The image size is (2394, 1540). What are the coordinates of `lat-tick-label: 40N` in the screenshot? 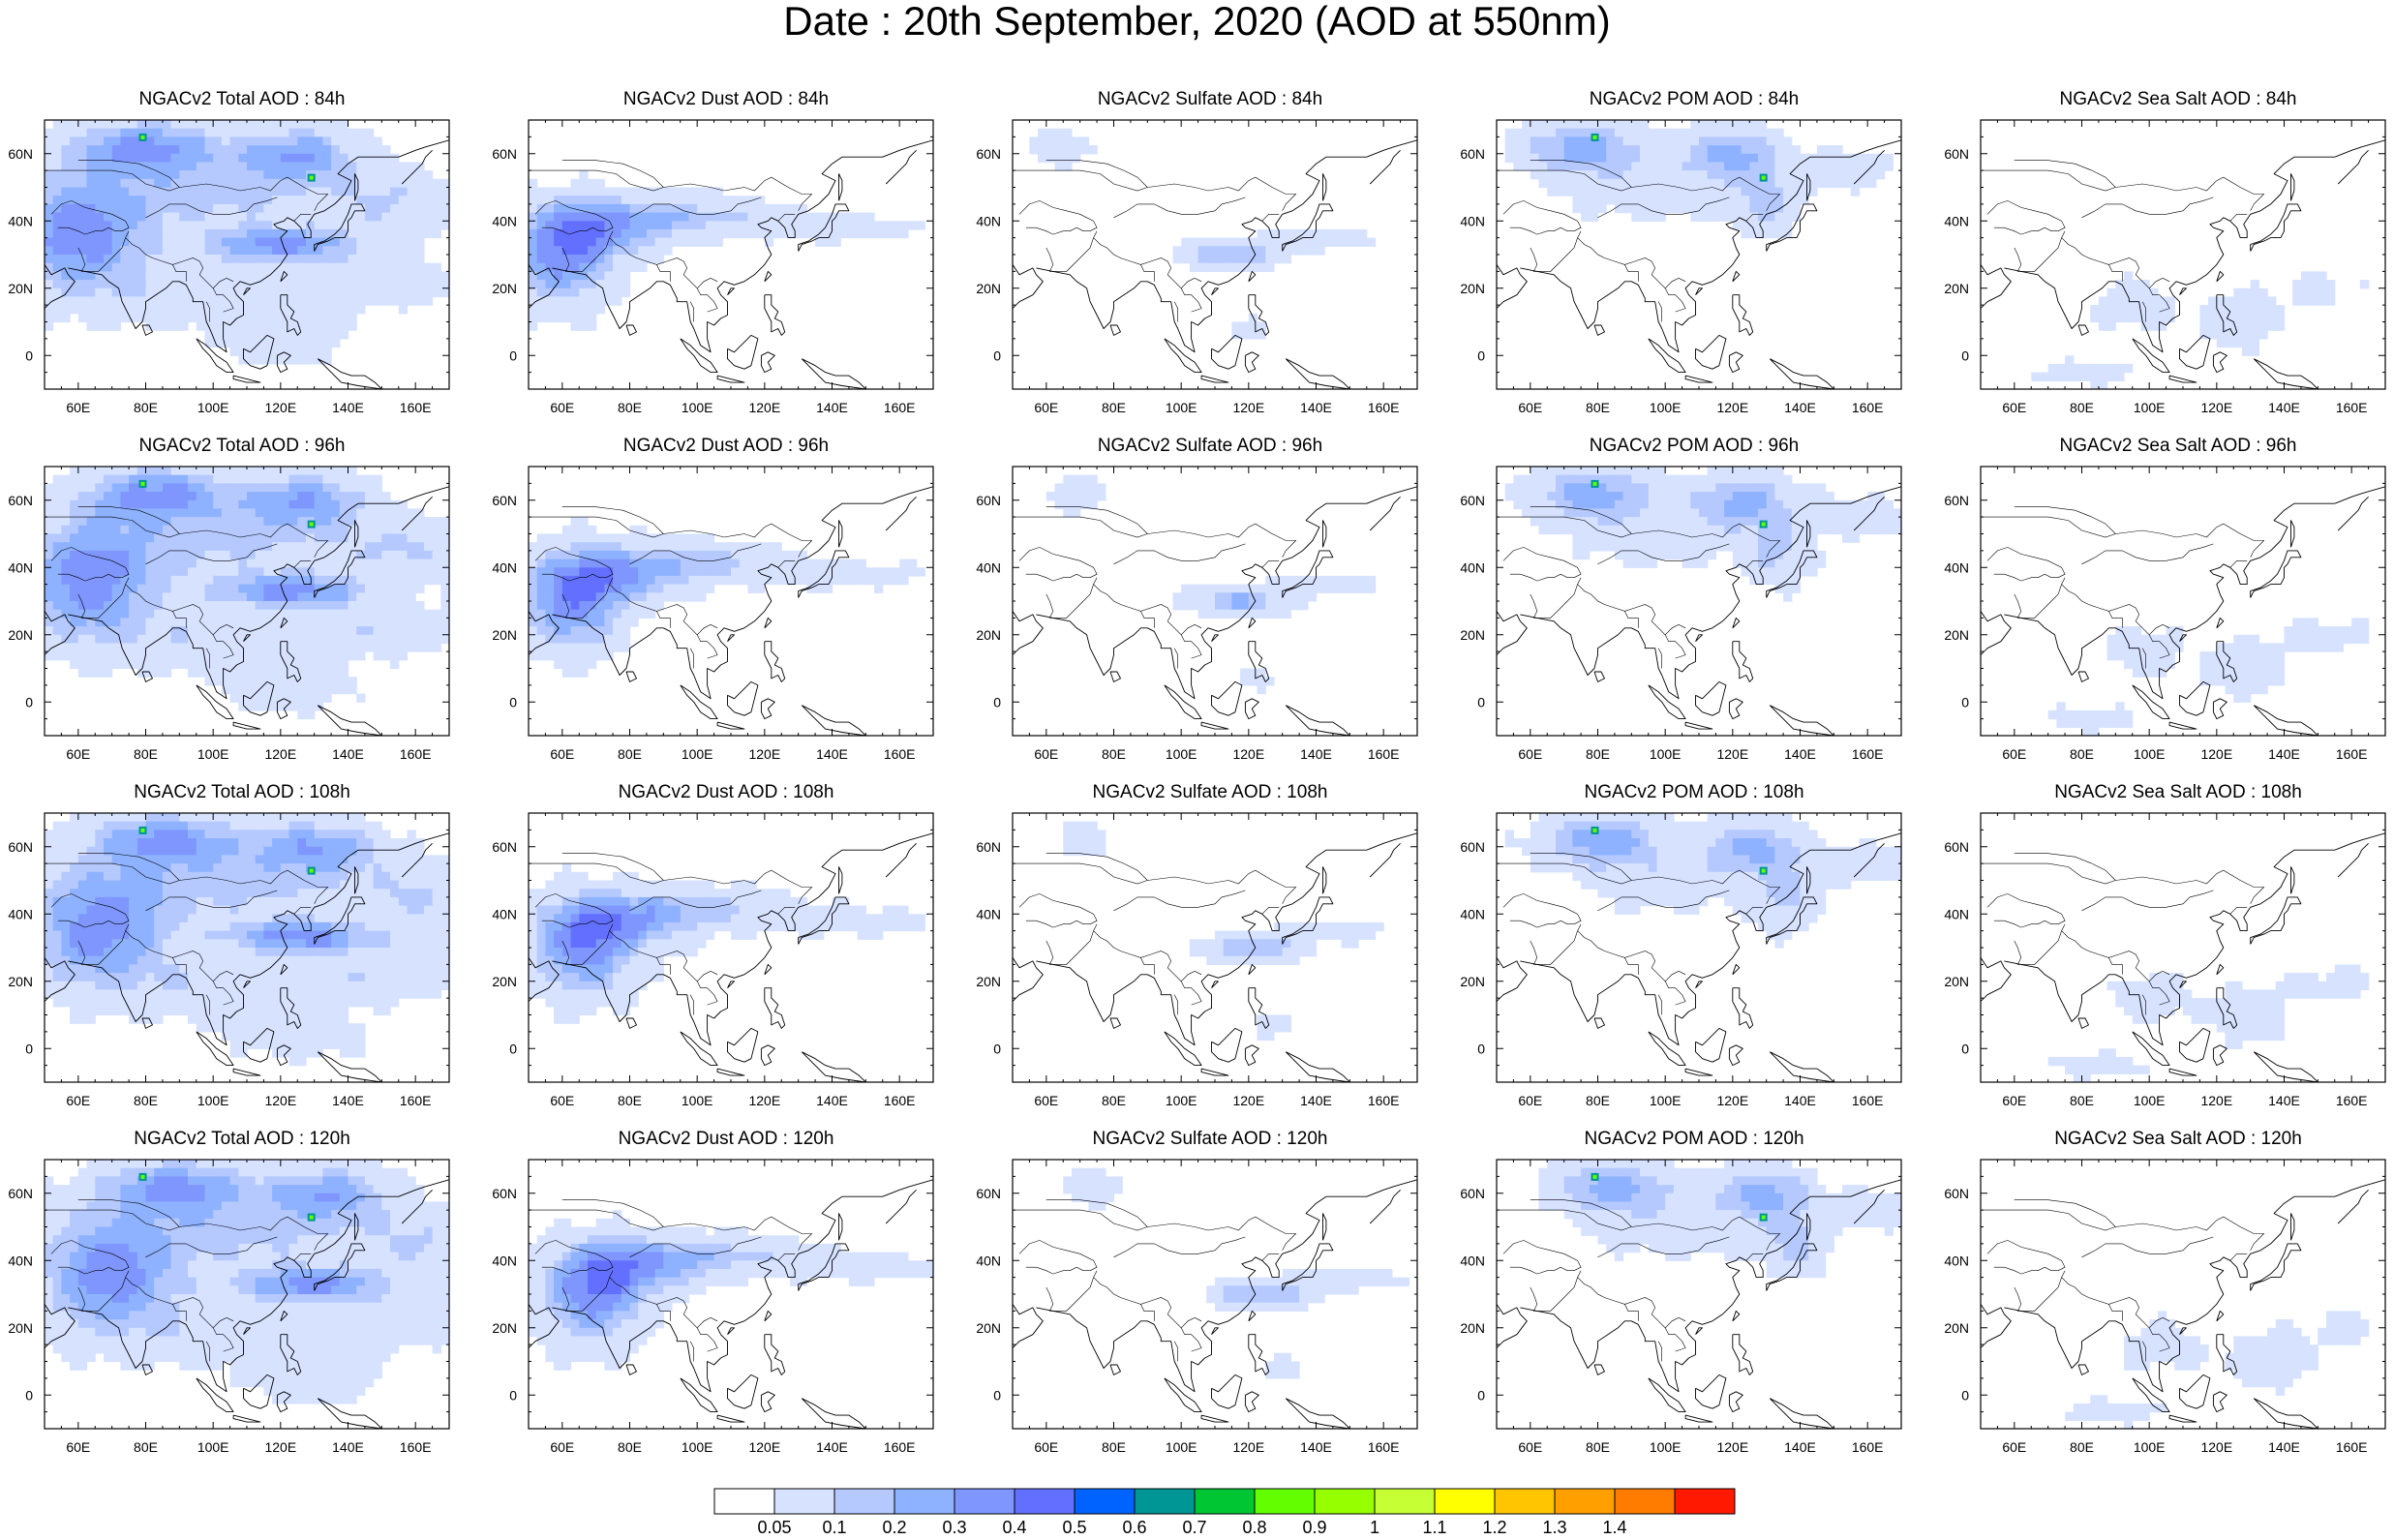 It's located at (505, 221).